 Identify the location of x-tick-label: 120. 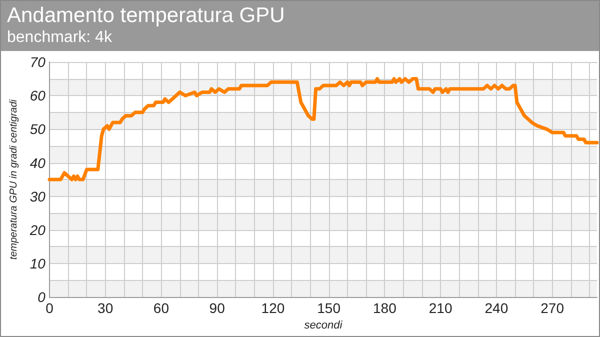
(273, 308).